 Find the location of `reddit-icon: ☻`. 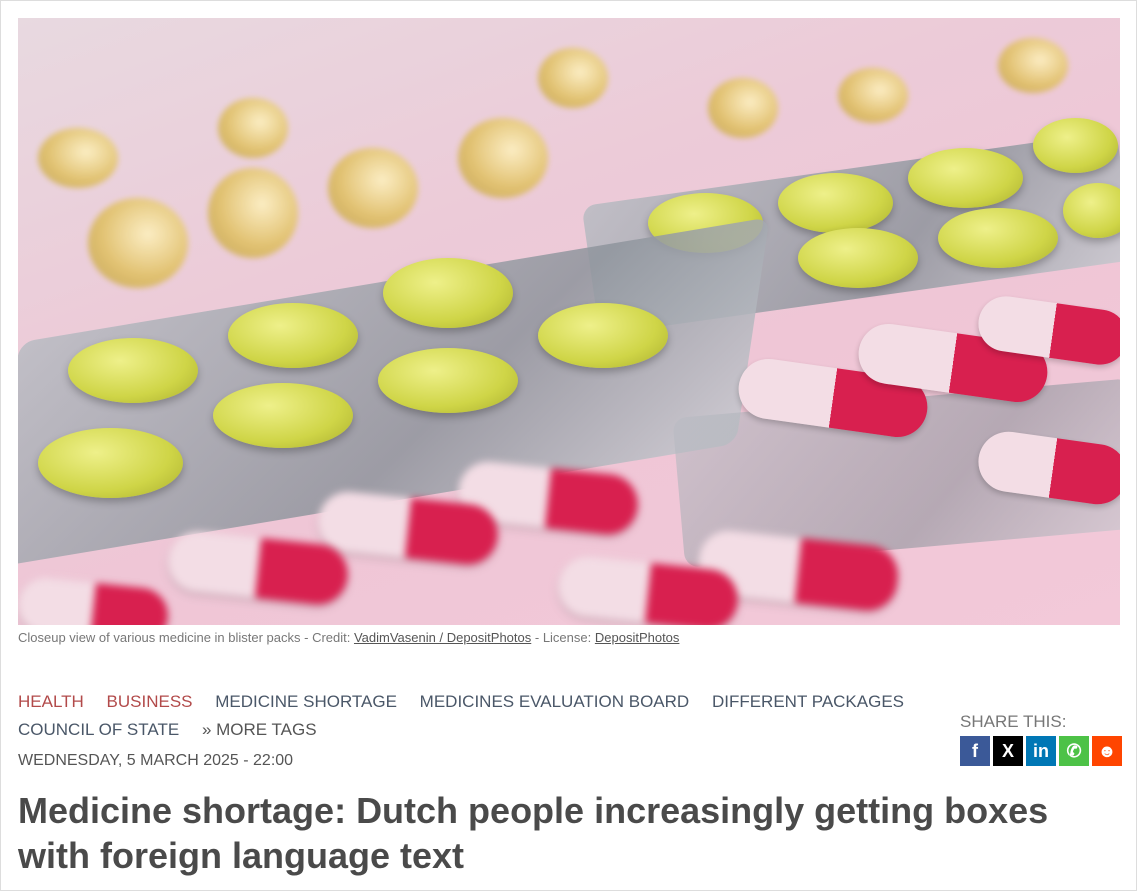

reddit-icon: ☻ is located at coordinates (1107, 750).